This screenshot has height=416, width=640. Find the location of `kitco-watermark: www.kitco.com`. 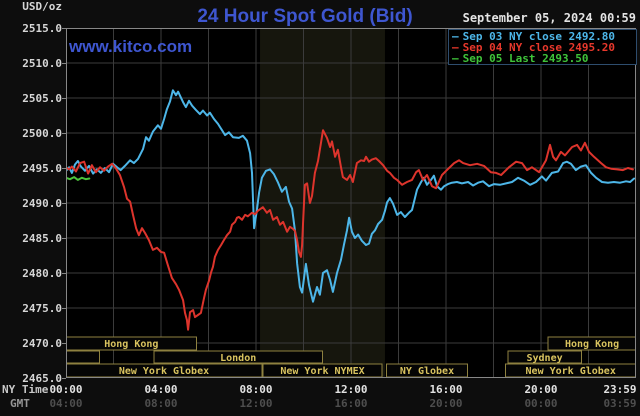

kitco-watermark: www.kitco.com is located at coordinates (131, 46).